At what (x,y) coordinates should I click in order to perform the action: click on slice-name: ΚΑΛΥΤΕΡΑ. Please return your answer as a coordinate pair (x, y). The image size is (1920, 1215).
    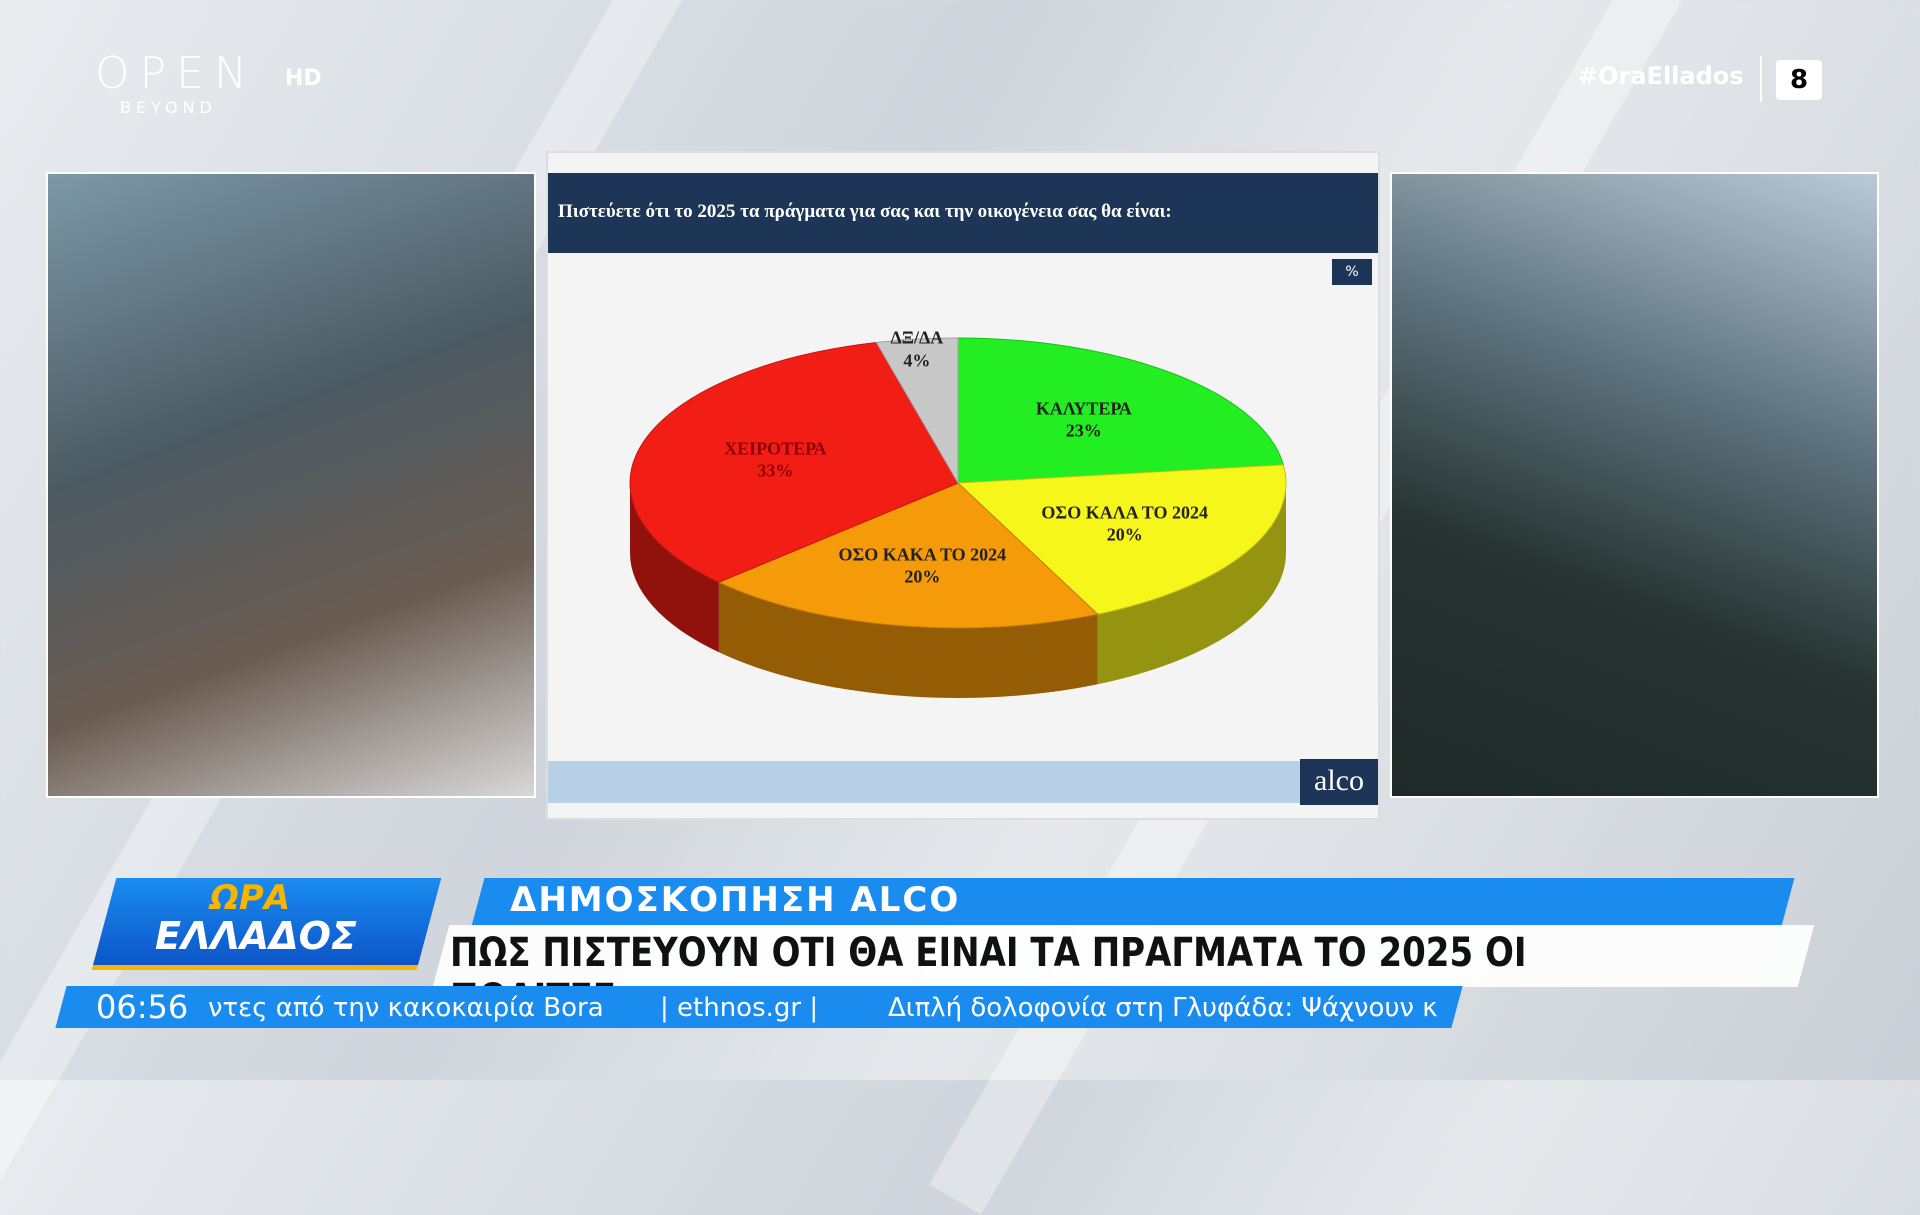
    Looking at the image, I should click on (1083, 408).